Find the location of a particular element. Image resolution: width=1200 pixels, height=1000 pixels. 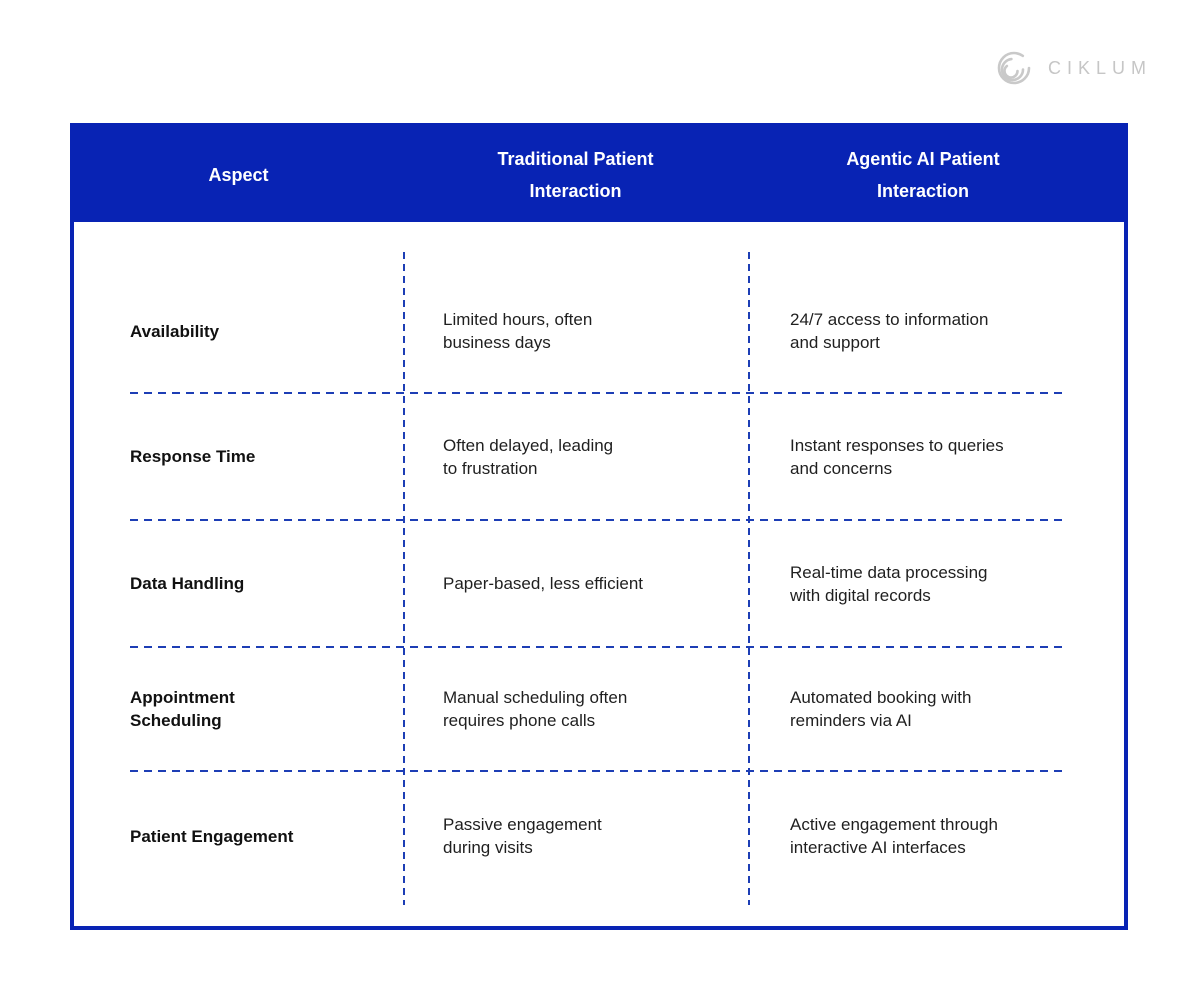

brand-logo: CIKLUM is located at coordinates (1074, 68).